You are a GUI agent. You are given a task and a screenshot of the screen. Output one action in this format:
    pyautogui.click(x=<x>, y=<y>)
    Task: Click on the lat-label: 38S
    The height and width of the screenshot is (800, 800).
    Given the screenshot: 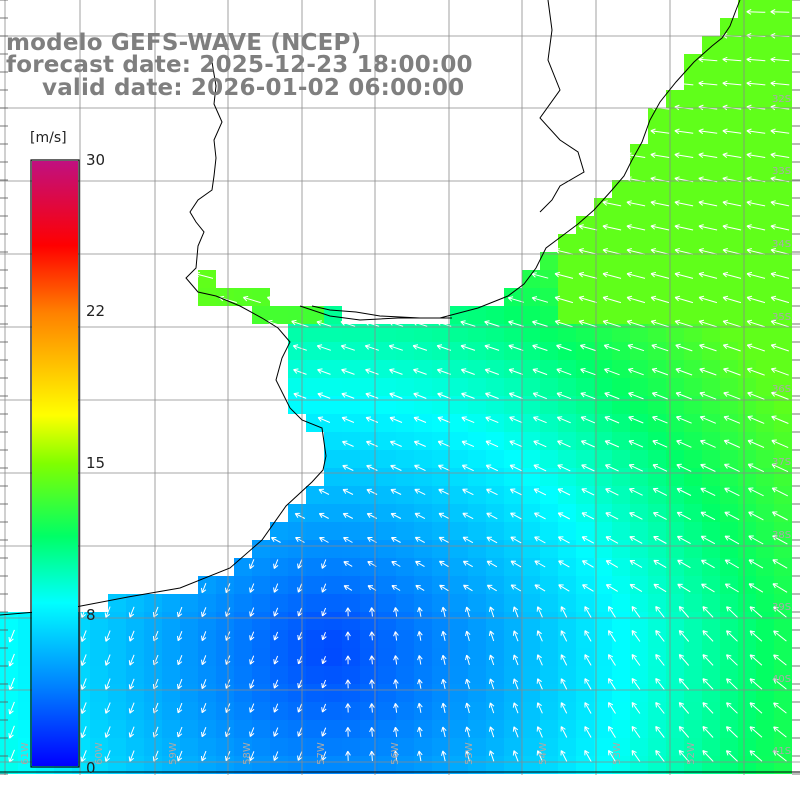 What is the action you would take?
    pyautogui.click(x=782, y=535)
    